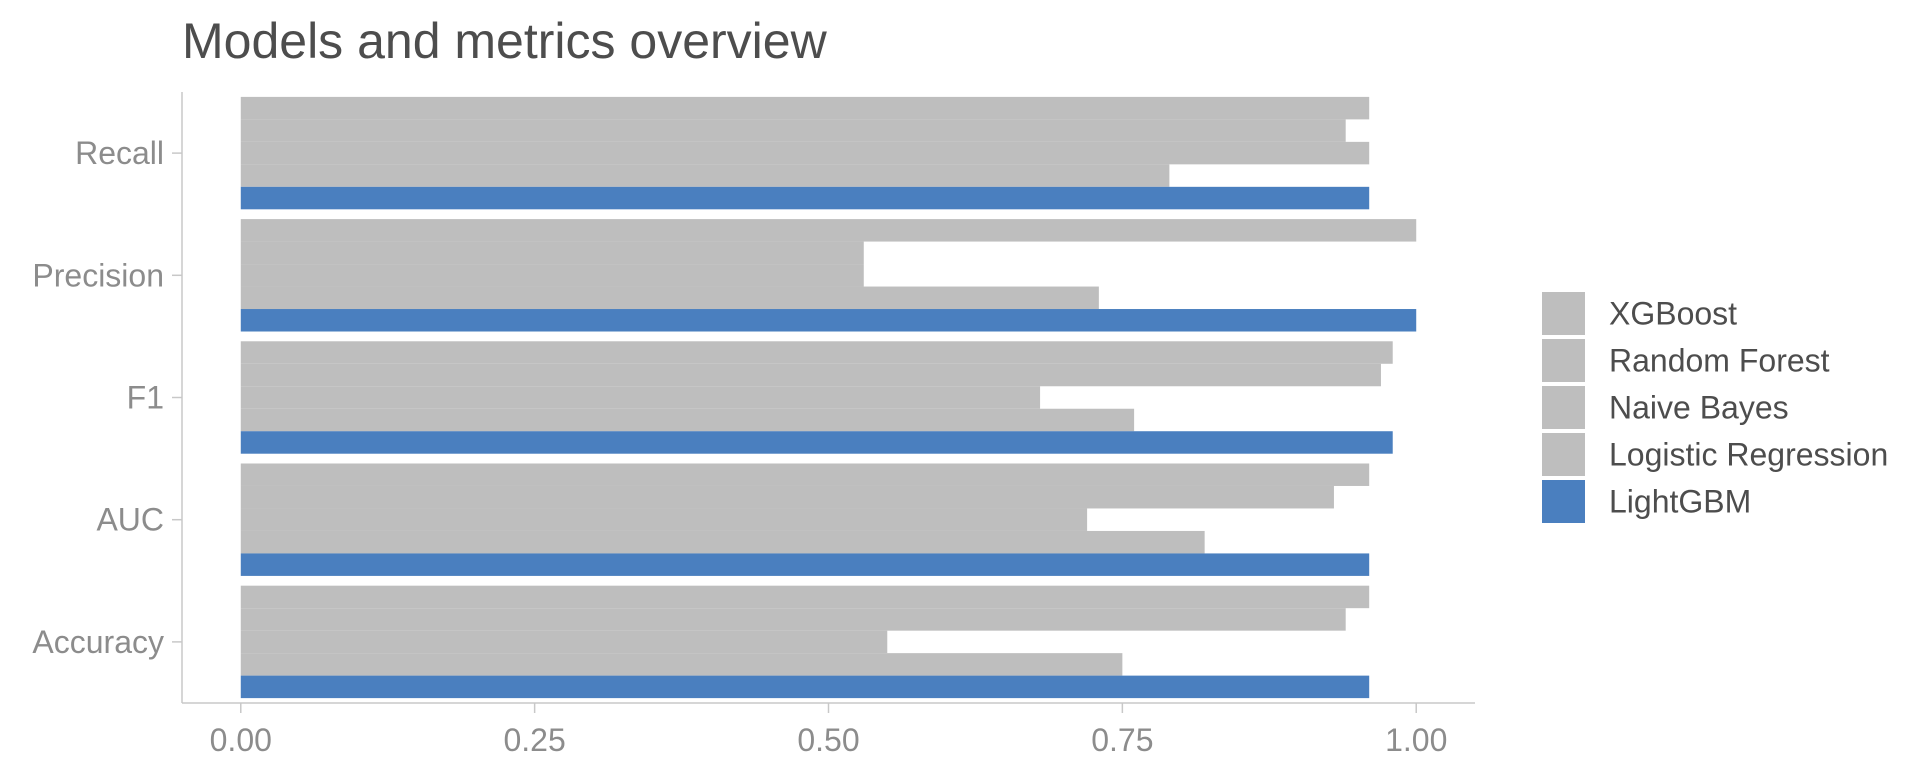  What do you see at coordinates (805, 474) in the screenshot?
I see `bar-xgboost-auc` at bounding box center [805, 474].